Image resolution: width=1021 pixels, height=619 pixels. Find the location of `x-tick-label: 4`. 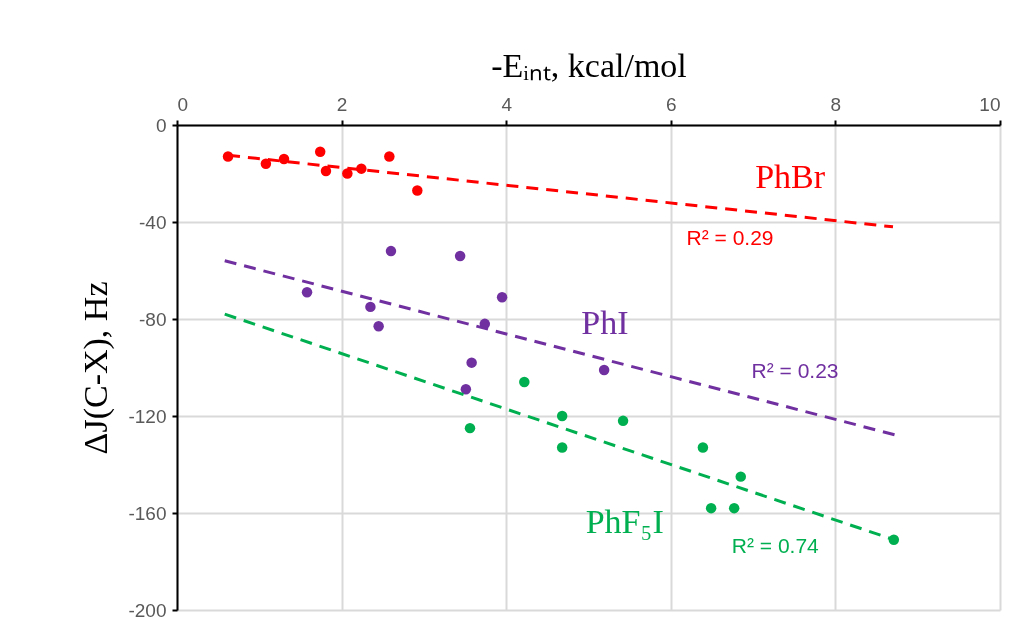

x-tick-label: 4 is located at coordinates (507, 104).